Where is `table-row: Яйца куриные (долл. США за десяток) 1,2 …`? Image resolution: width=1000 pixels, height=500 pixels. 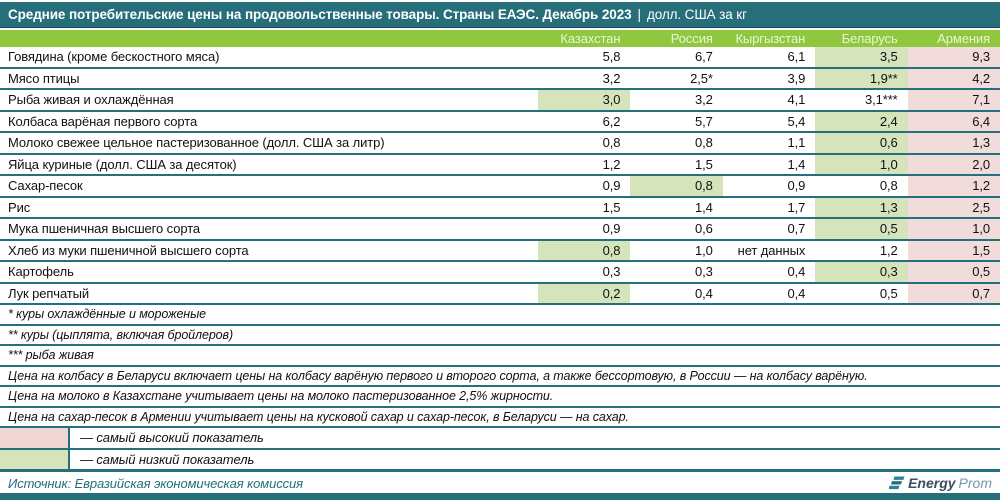 table-row: Яйца куриные (долл. США за десяток) 1,2 … is located at coordinates (500, 165).